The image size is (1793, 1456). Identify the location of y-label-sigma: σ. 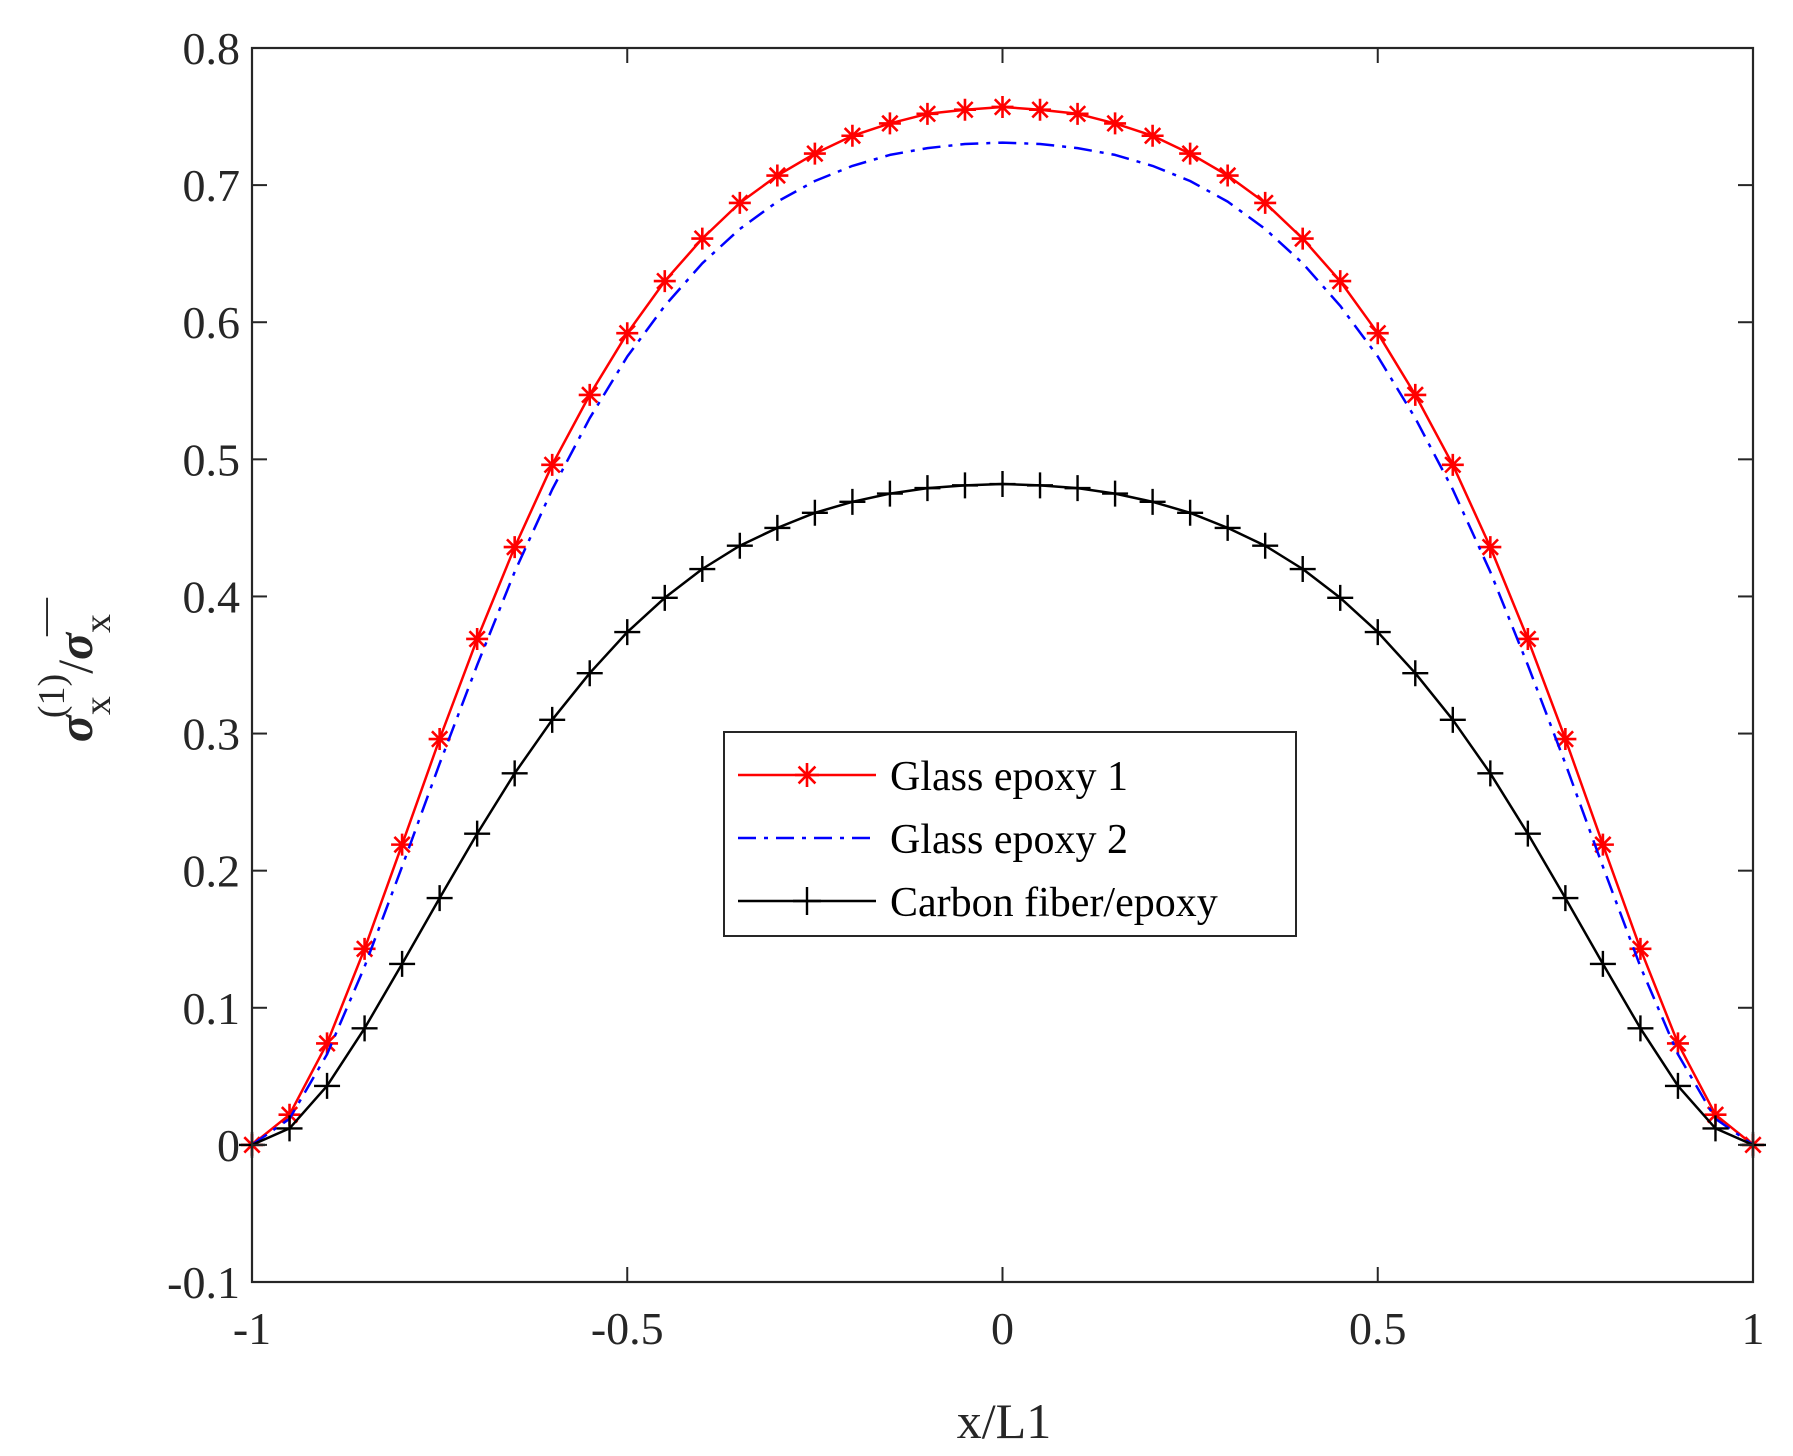
(75, 727).